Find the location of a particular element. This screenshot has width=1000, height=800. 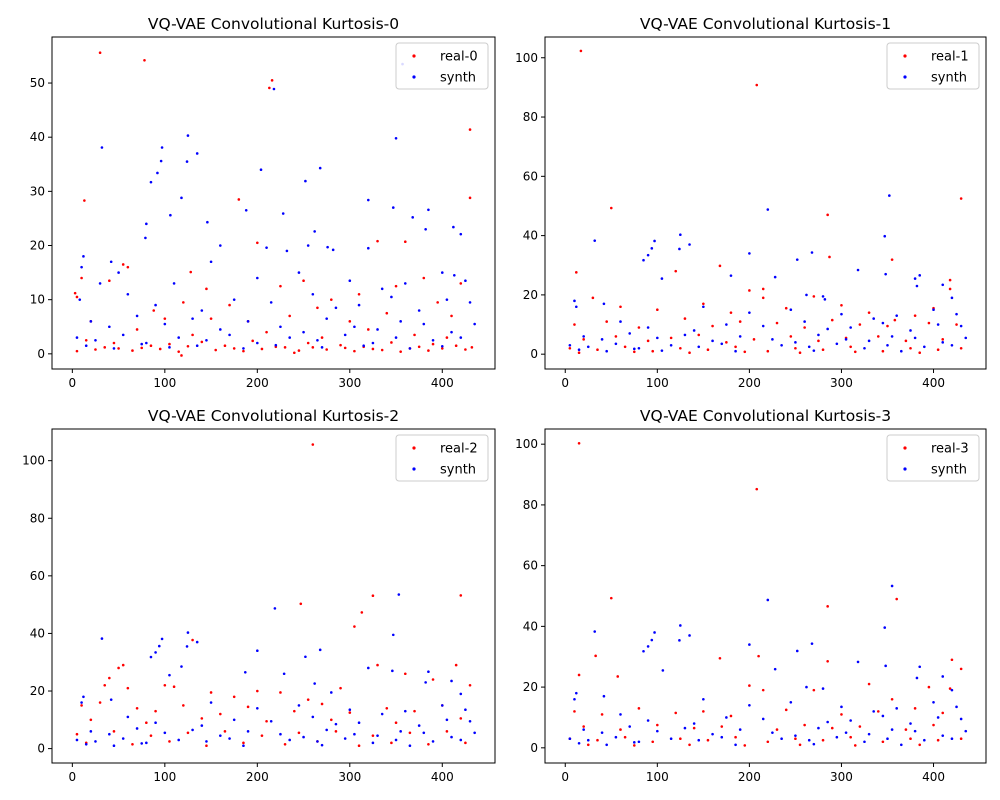

legend-label: synth is located at coordinates (458, 470).